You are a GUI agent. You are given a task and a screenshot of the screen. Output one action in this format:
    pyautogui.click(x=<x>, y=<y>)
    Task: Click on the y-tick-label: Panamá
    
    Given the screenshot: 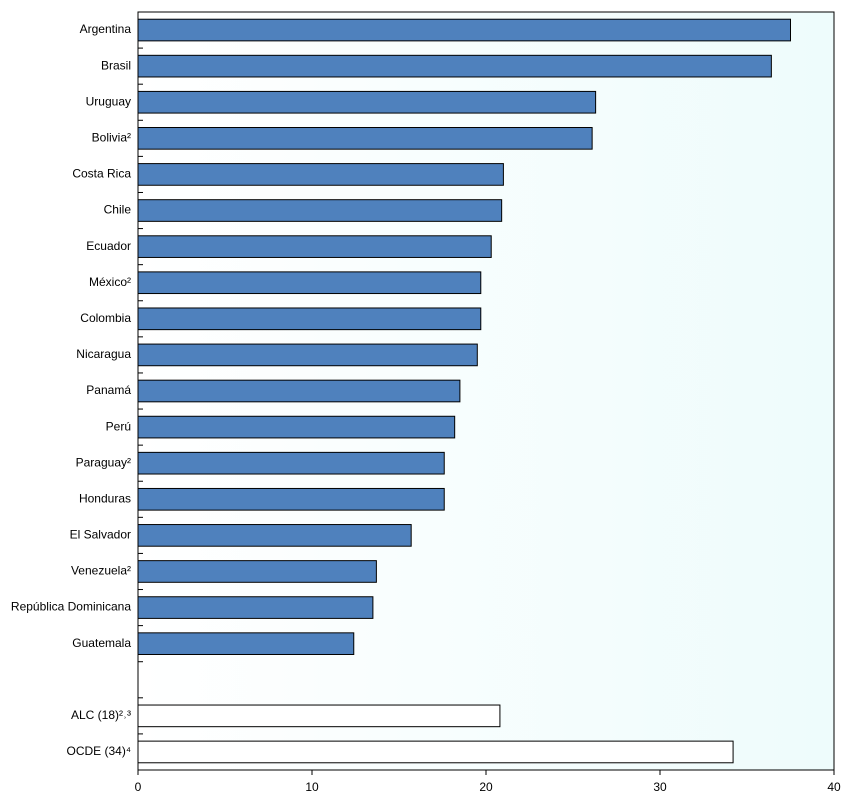 What is the action you would take?
    pyautogui.click(x=108, y=390)
    